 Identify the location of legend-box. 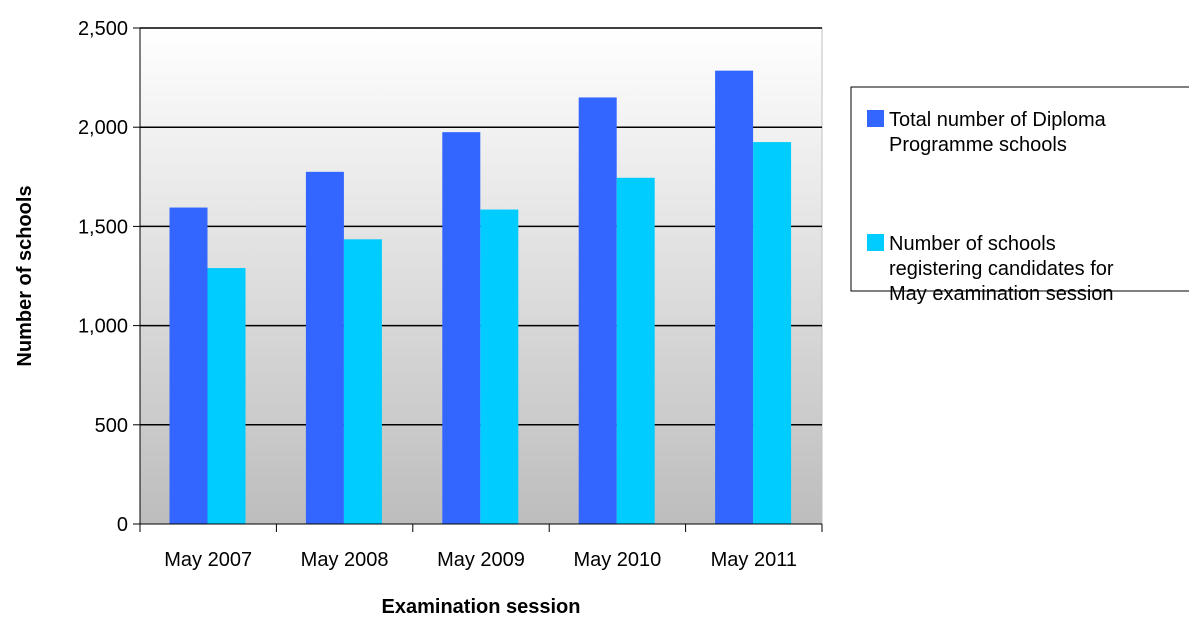
(1019, 189).